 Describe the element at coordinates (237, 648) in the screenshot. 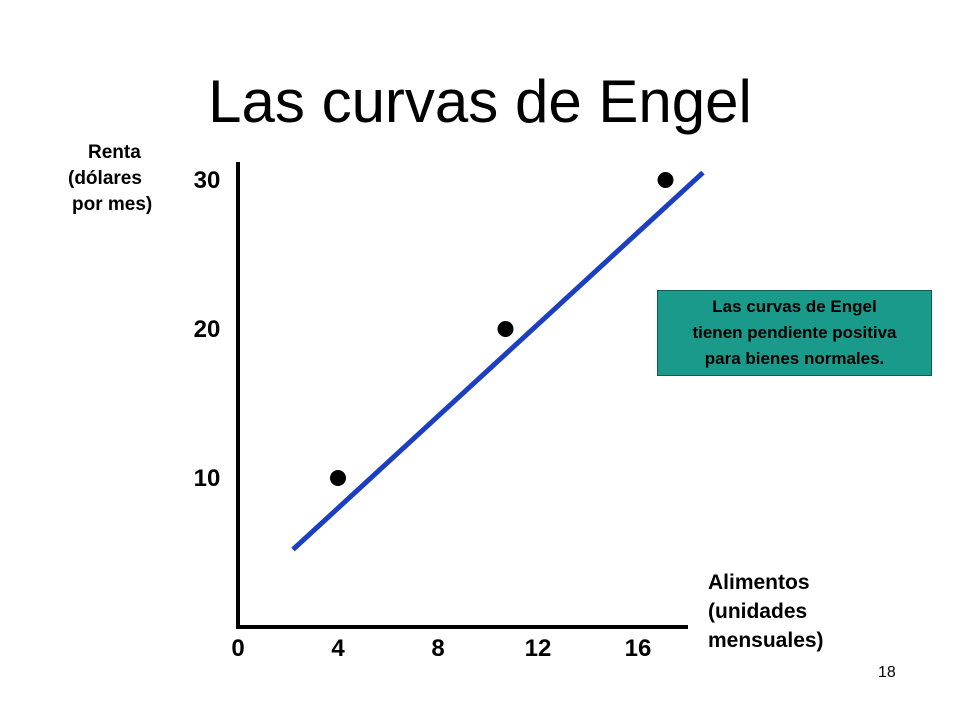

I see `x-tick-label-0: 0` at that location.